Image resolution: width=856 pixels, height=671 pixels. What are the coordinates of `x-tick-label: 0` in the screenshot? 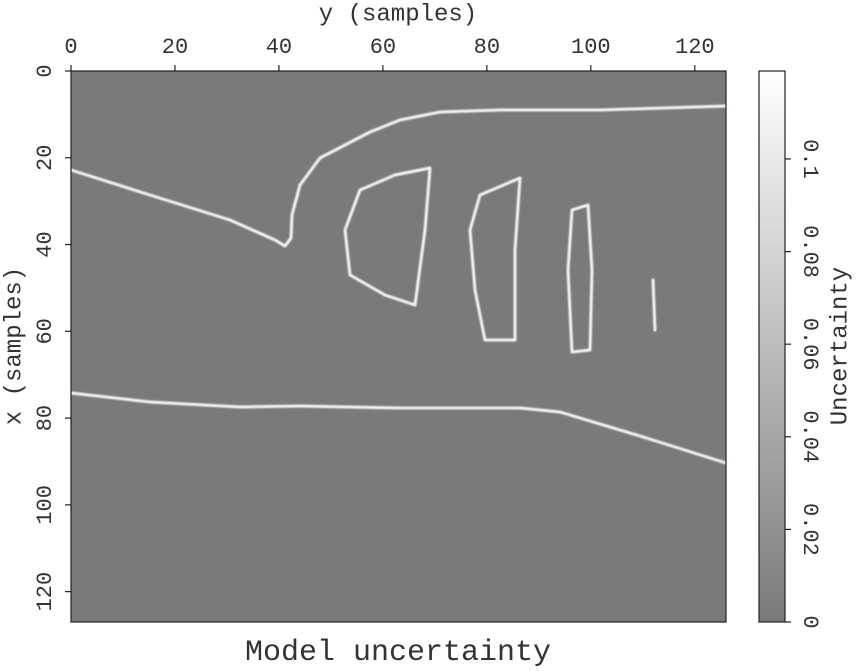 It's located at (70, 47).